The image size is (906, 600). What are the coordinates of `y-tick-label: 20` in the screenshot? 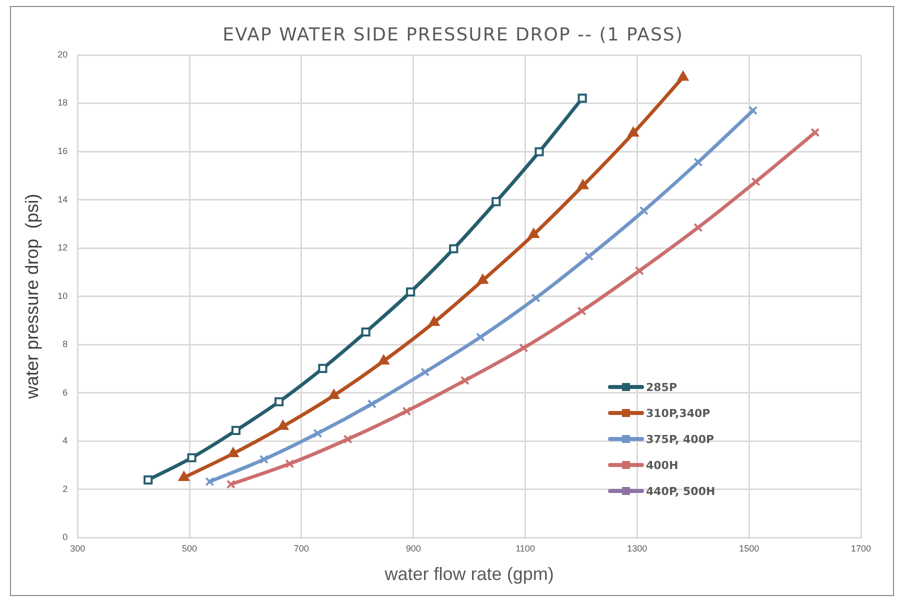 It's located at (63, 54).